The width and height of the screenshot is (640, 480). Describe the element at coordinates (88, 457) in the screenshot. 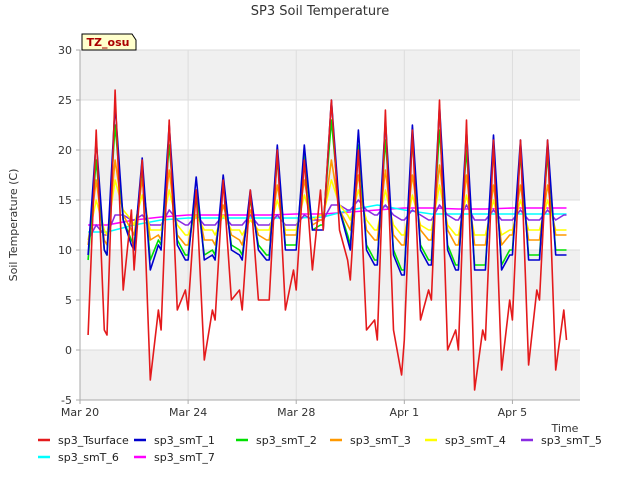

I see `legend-label: sp3_smT_6` at that location.